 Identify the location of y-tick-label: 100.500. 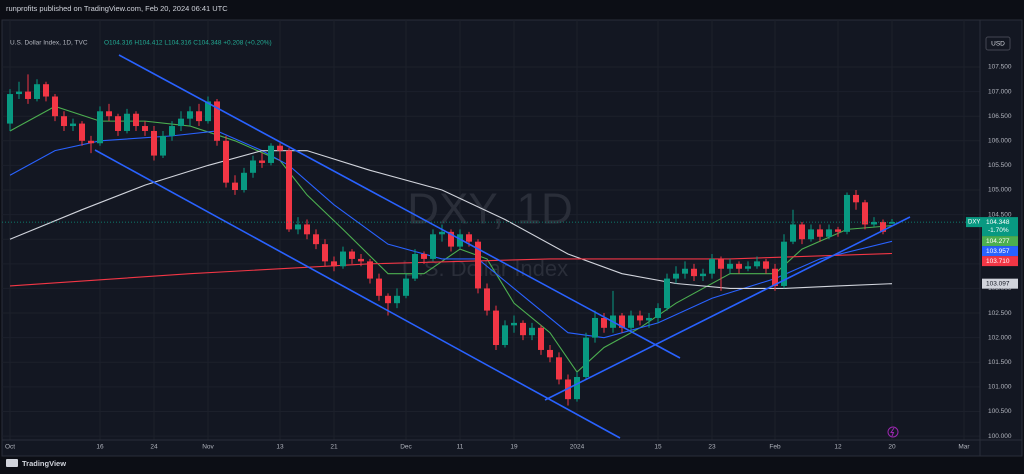
(1000, 411).